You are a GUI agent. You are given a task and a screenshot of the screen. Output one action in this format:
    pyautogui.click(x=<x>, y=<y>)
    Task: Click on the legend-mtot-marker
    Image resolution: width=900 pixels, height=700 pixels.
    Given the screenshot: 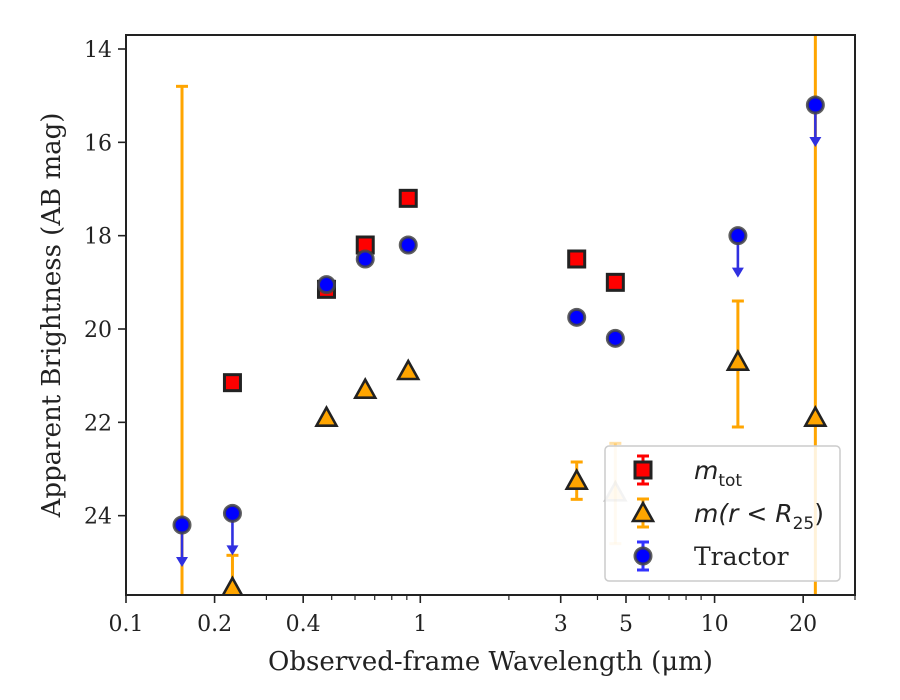 What is the action you would take?
    pyautogui.click(x=643, y=470)
    